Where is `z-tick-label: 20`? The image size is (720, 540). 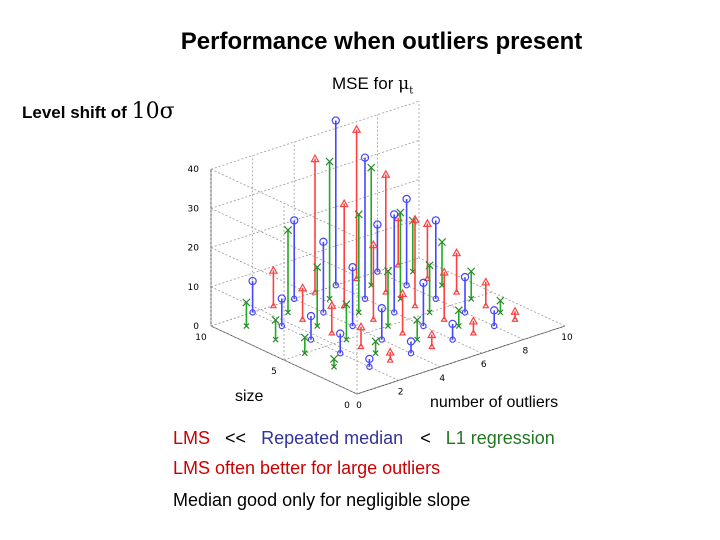
z-tick-label: 20 is located at coordinates (194, 249).